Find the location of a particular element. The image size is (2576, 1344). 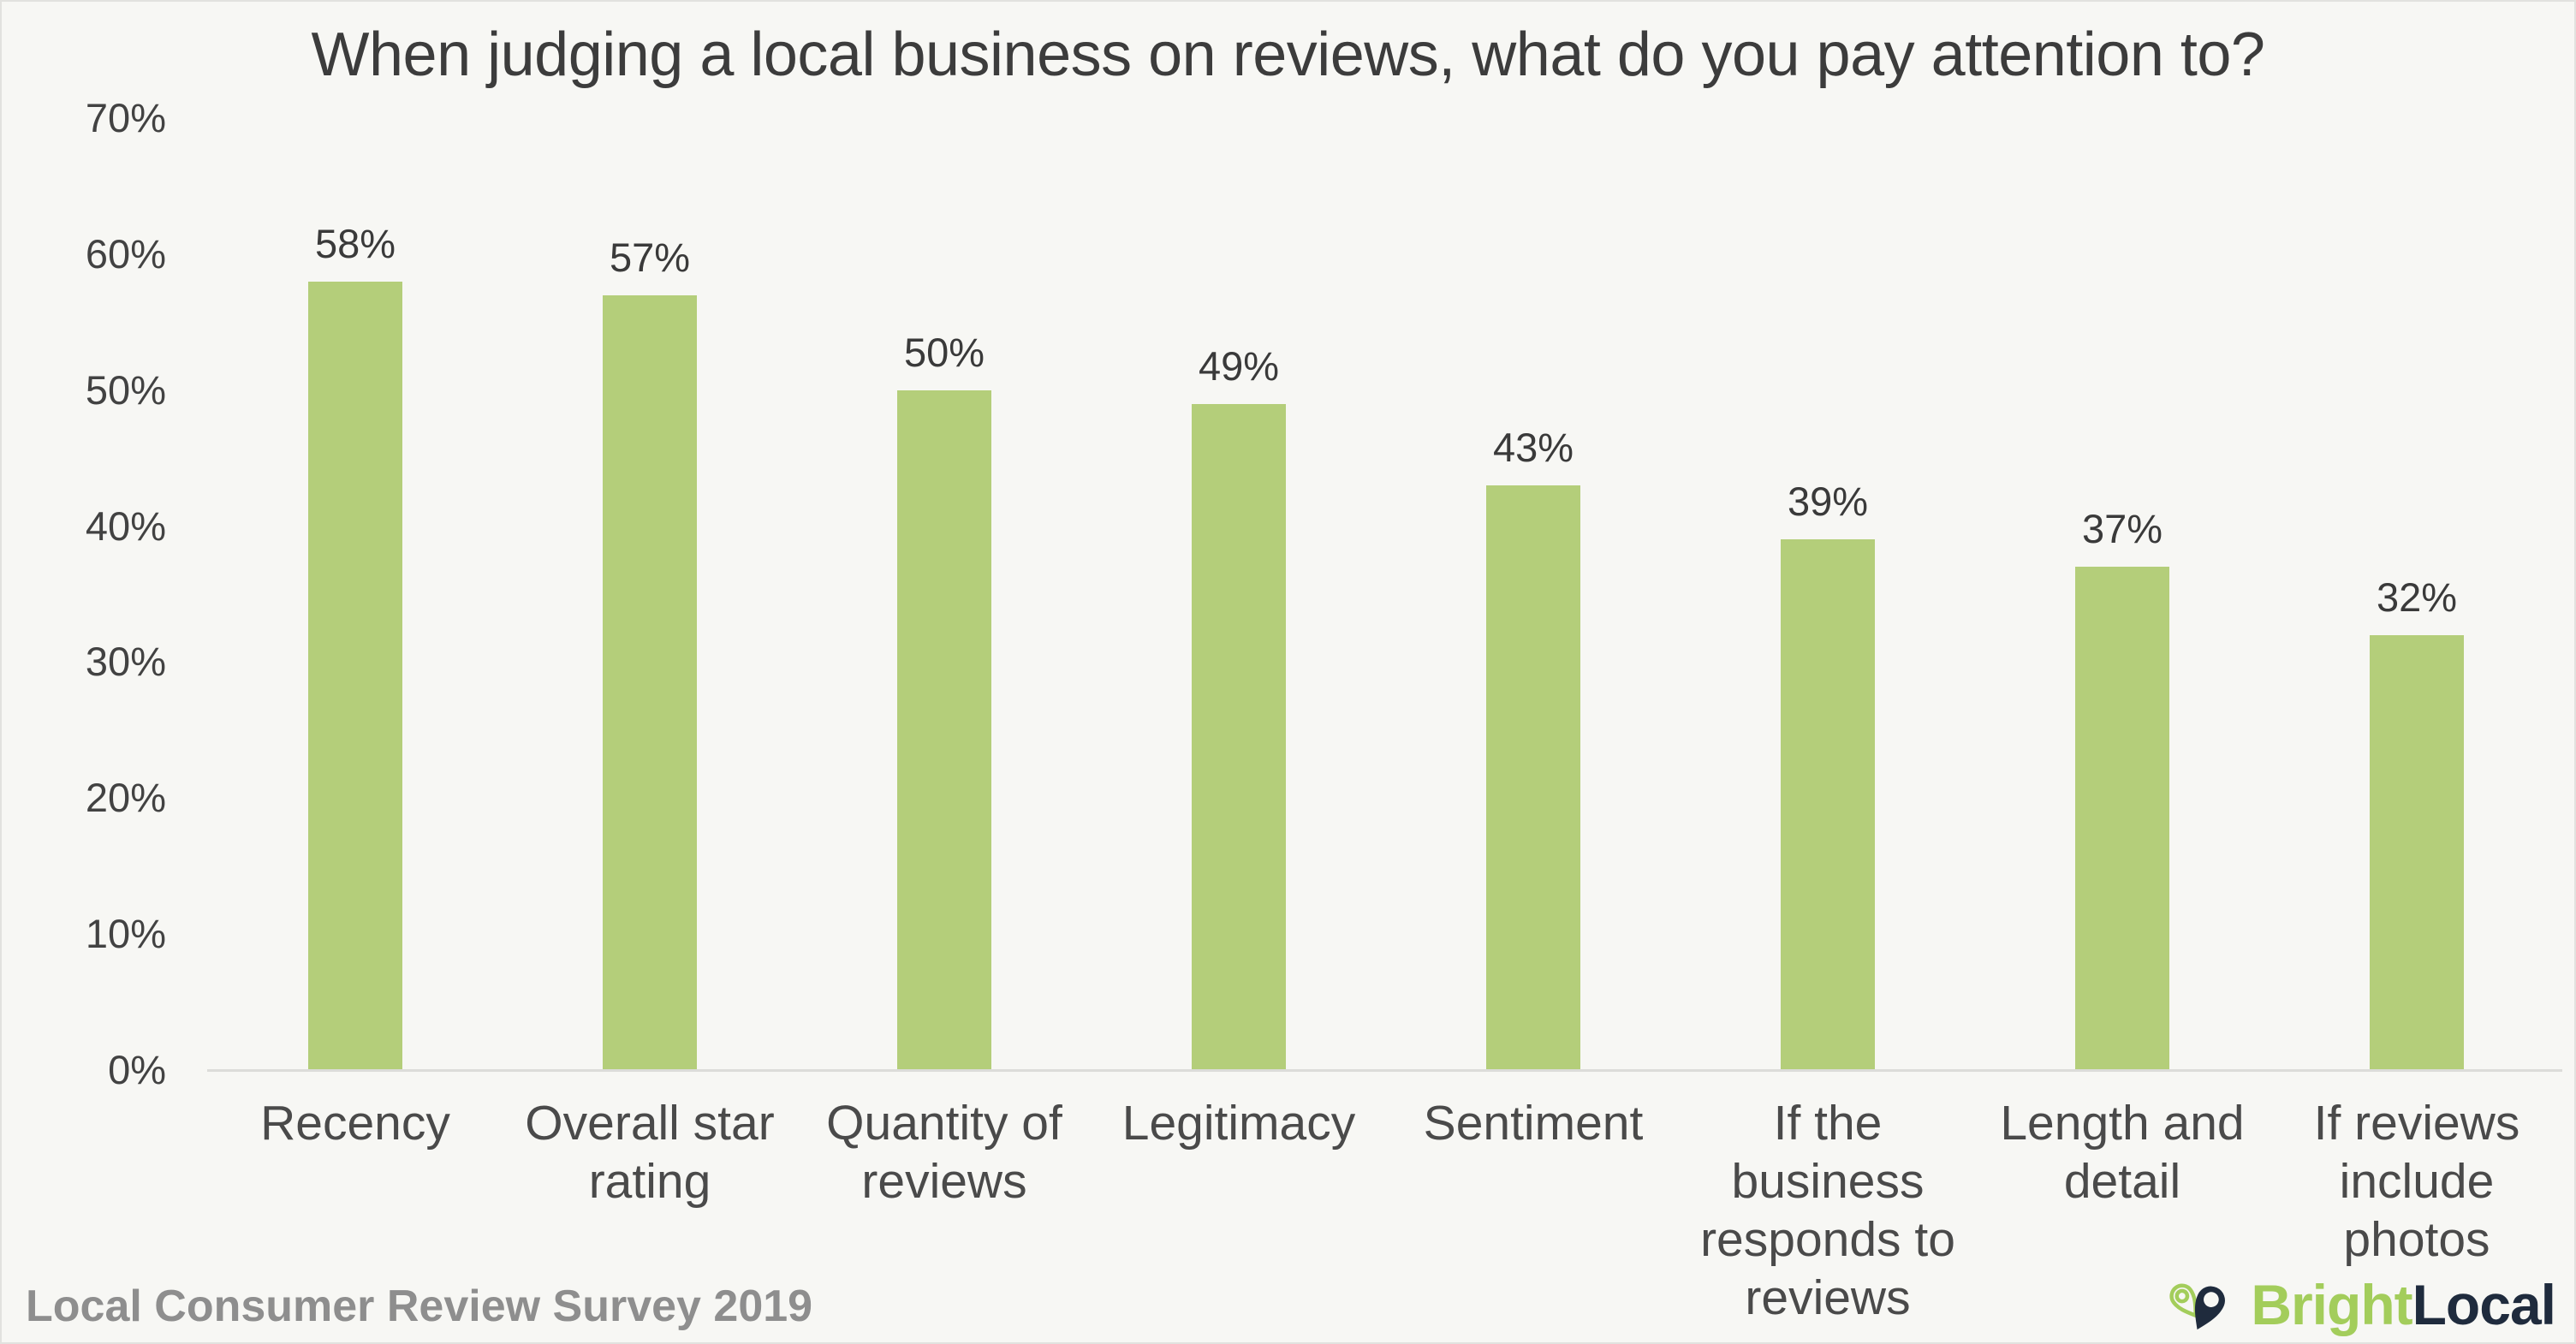

bar-column-quantity-of-reviews: 50% is located at coordinates (945, 594).